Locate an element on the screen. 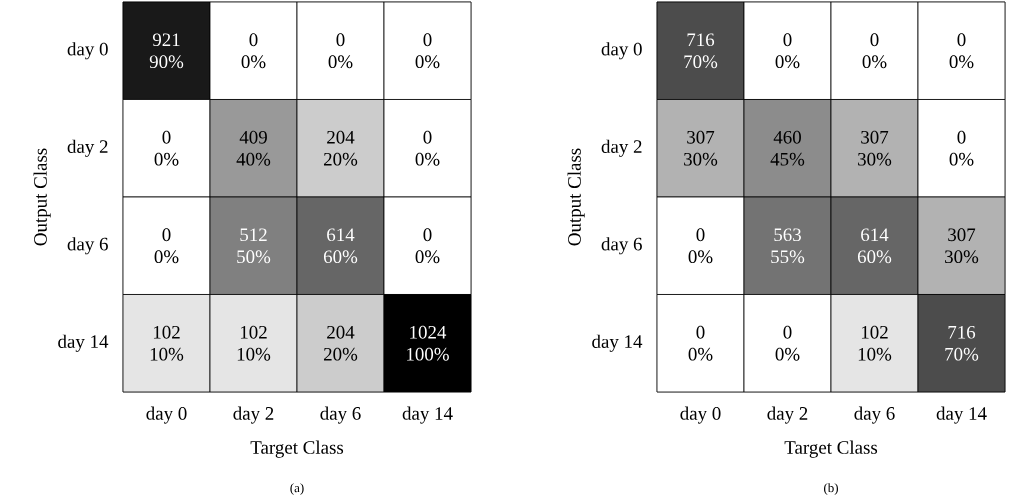  annotation: 50% is located at coordinates (254, 257).